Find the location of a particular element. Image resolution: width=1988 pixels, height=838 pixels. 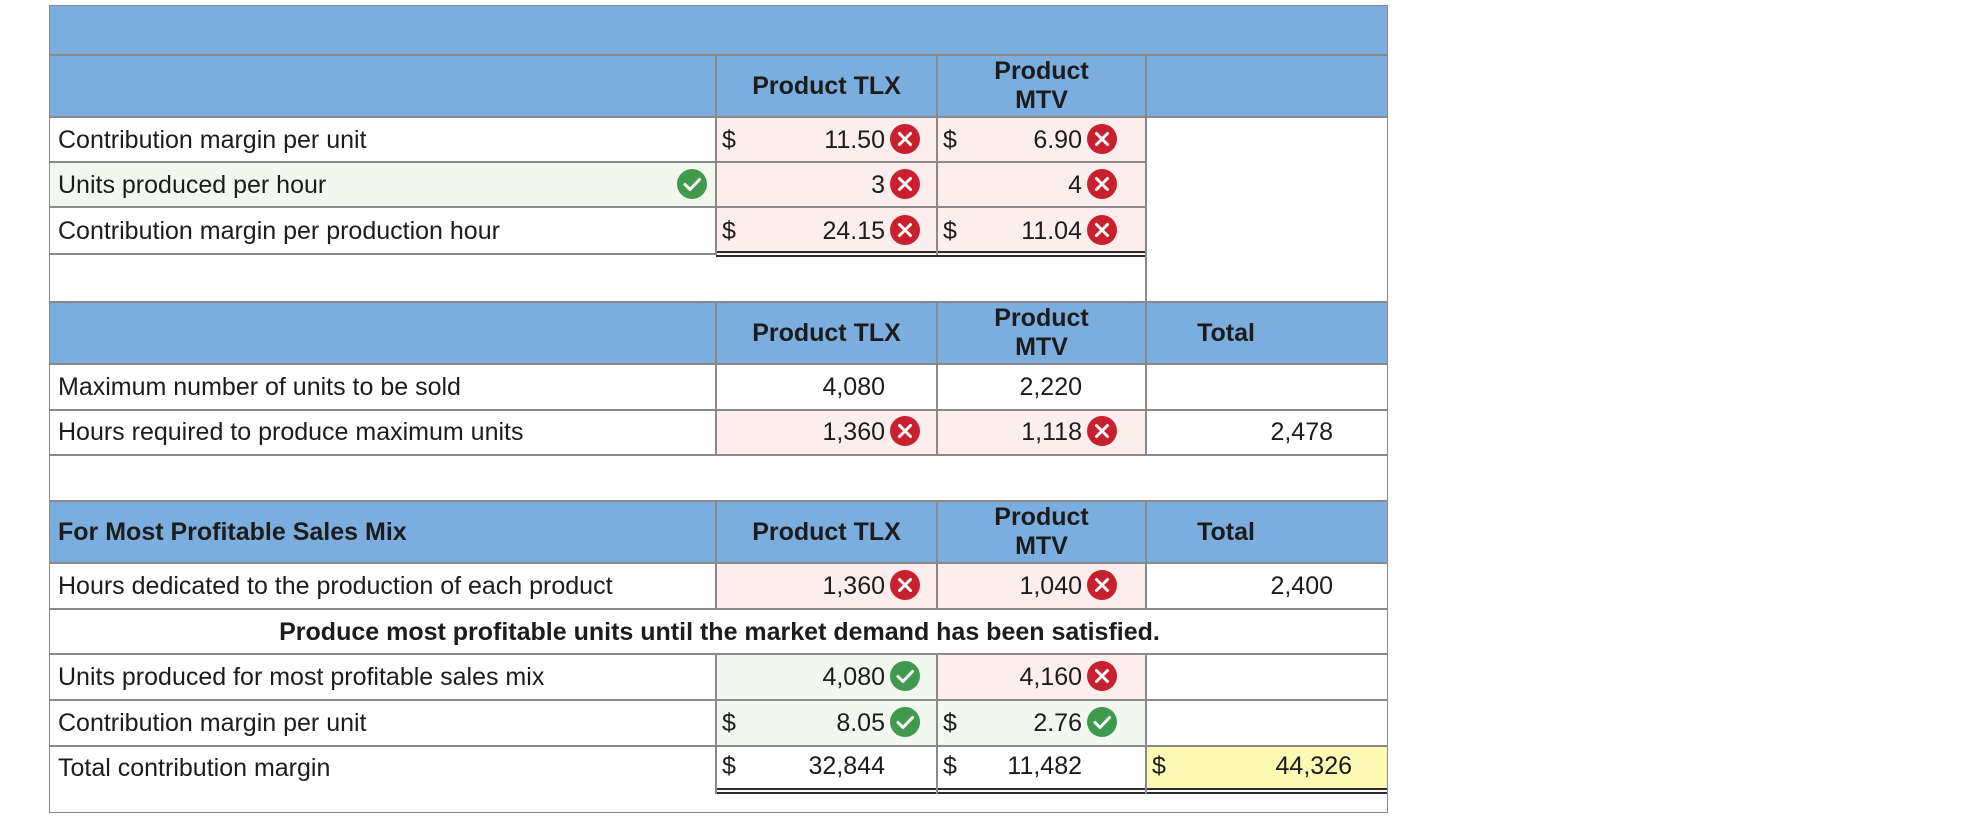

s1-mtv-header-line1: Product is located at coordinates (1041, 71).